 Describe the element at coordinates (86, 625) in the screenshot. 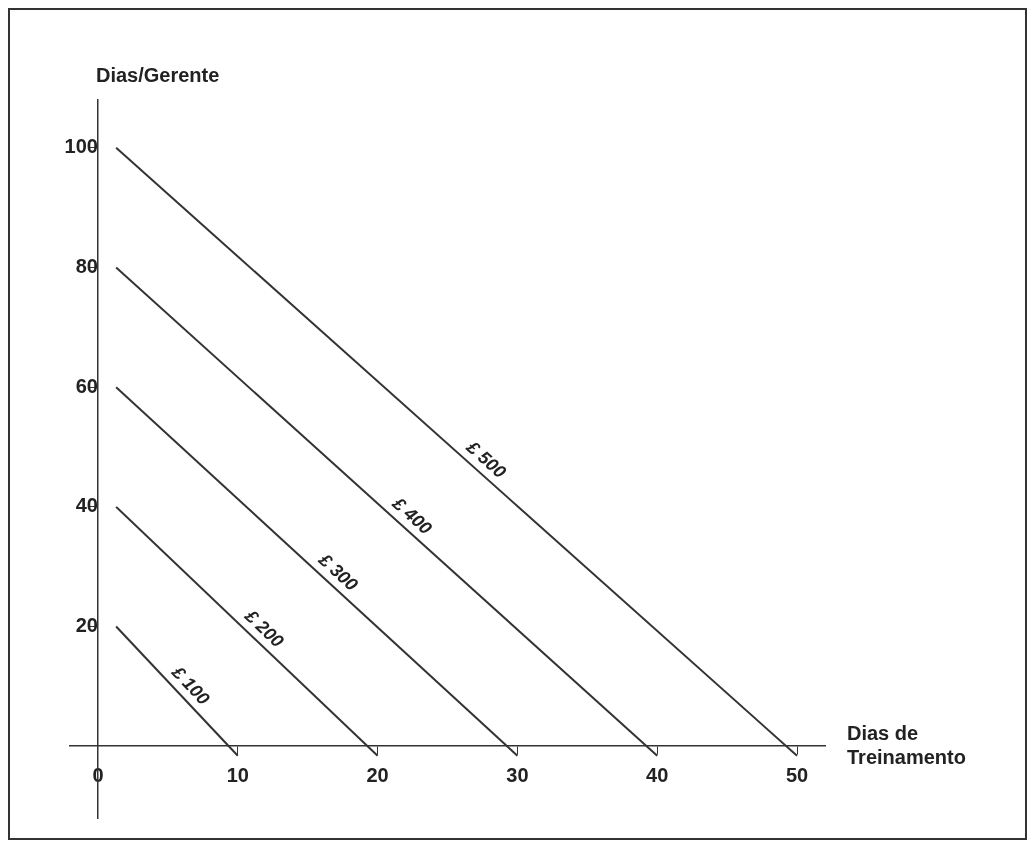

I see `y-tick-label: 20` at that location.